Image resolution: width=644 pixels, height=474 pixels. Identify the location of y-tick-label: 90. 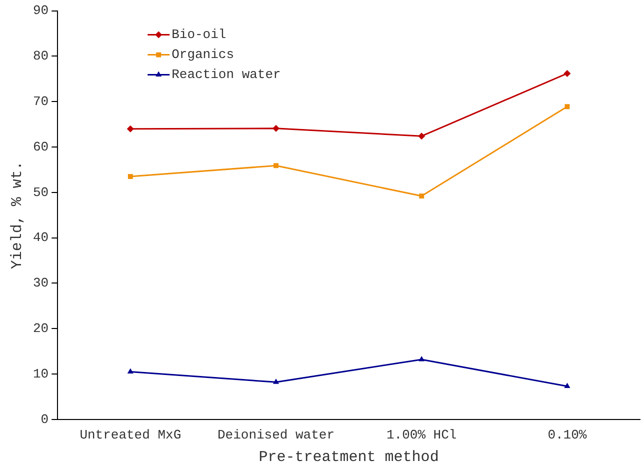
(40, 10).